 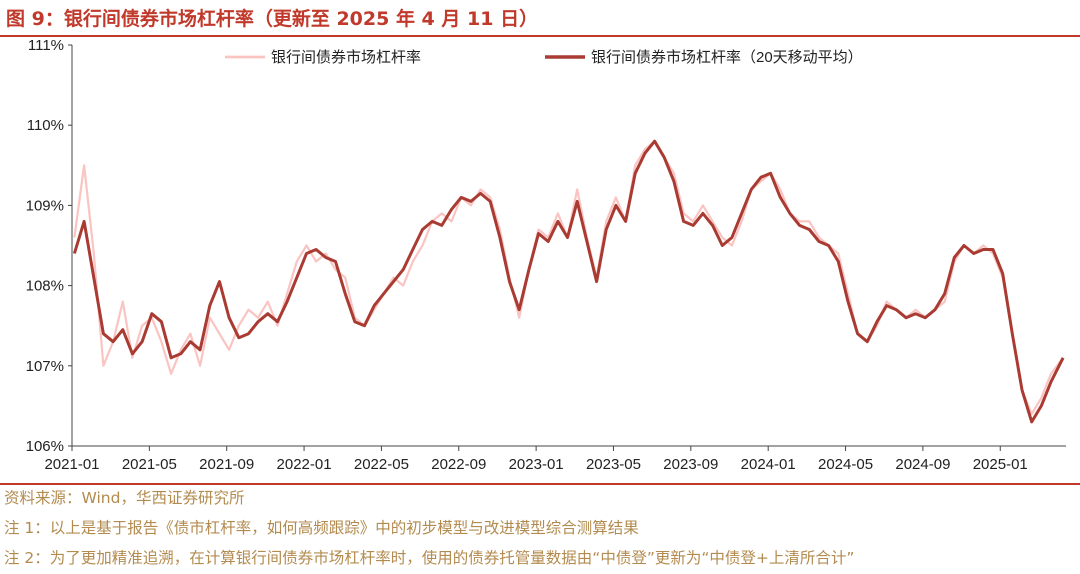 I want to click on legend-label: 银行间债券市场杠杆率, so click(x=346, y=57).